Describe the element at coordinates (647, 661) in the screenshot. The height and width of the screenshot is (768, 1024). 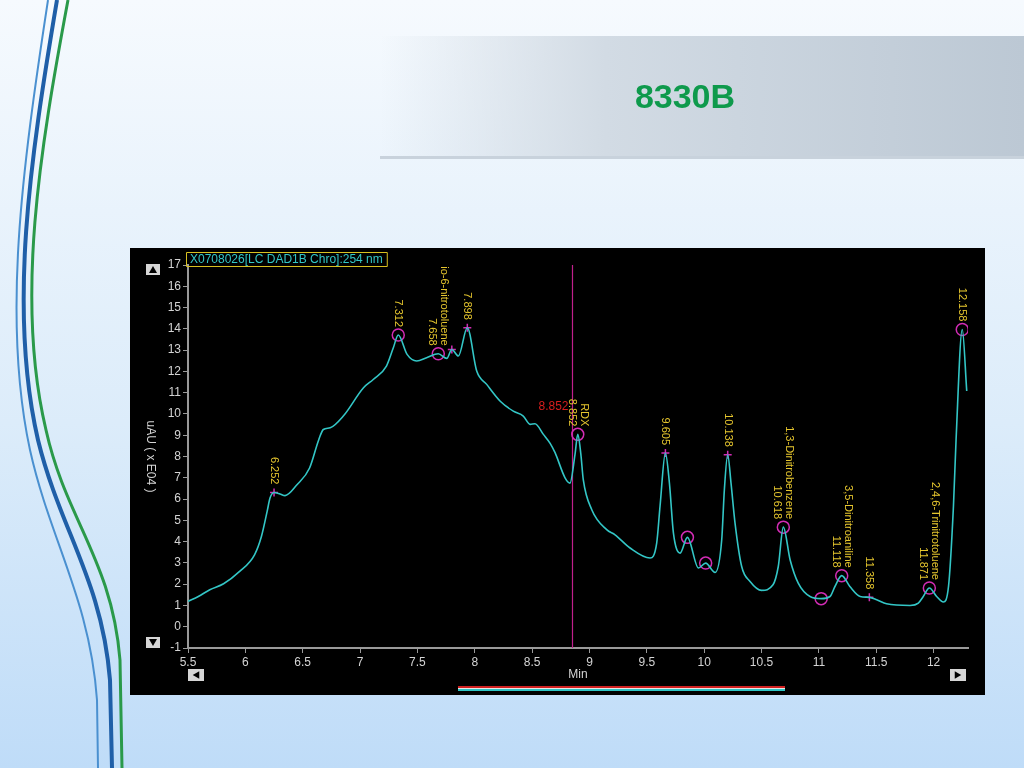
I see `x-tick-label: 9.5` at that location.